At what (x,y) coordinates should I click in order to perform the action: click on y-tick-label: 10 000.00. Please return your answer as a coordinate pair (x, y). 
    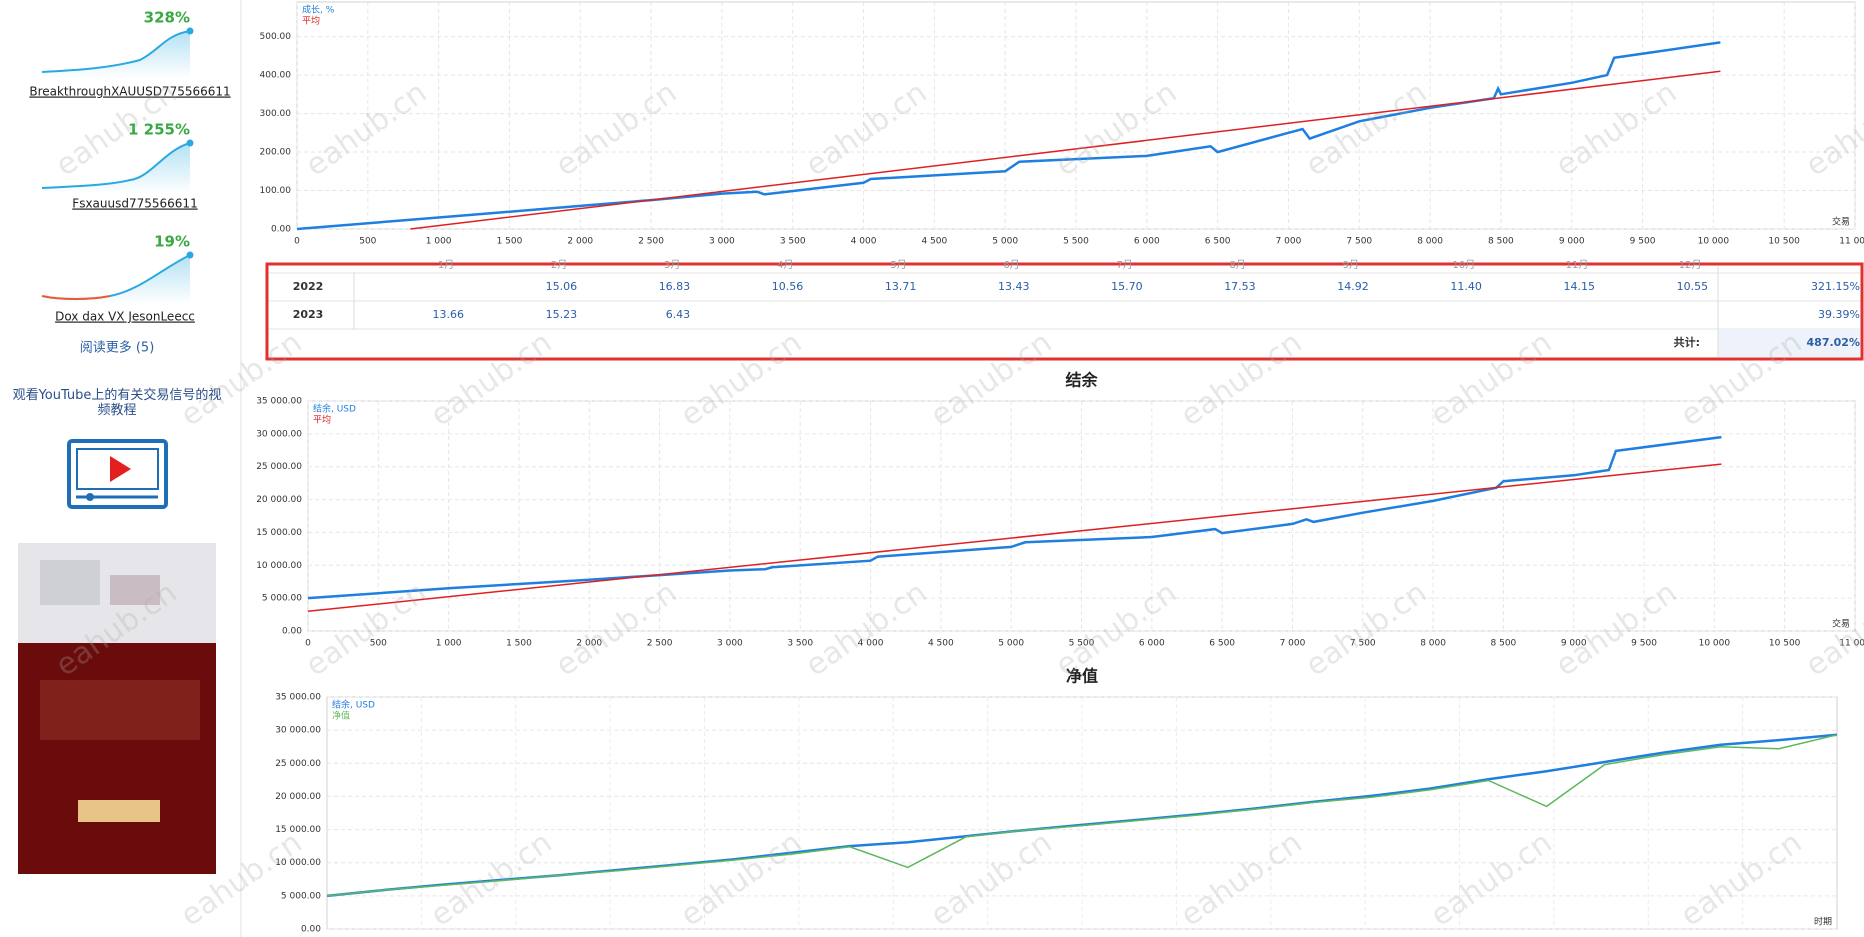
    Looking at the image, I should click on (279, 566).